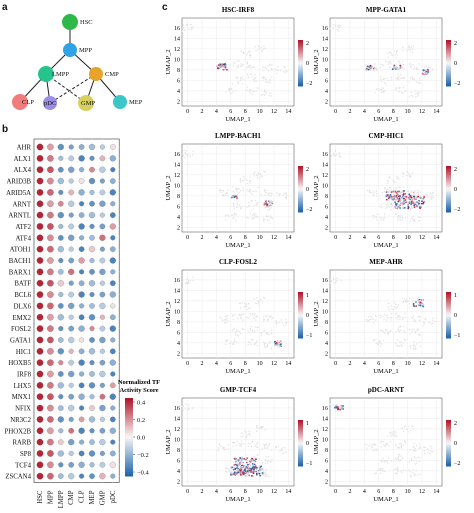 The height and width of the screenshot is (513, 474). I want to click on dot-nr3c2-mpp, so click(50, 419).